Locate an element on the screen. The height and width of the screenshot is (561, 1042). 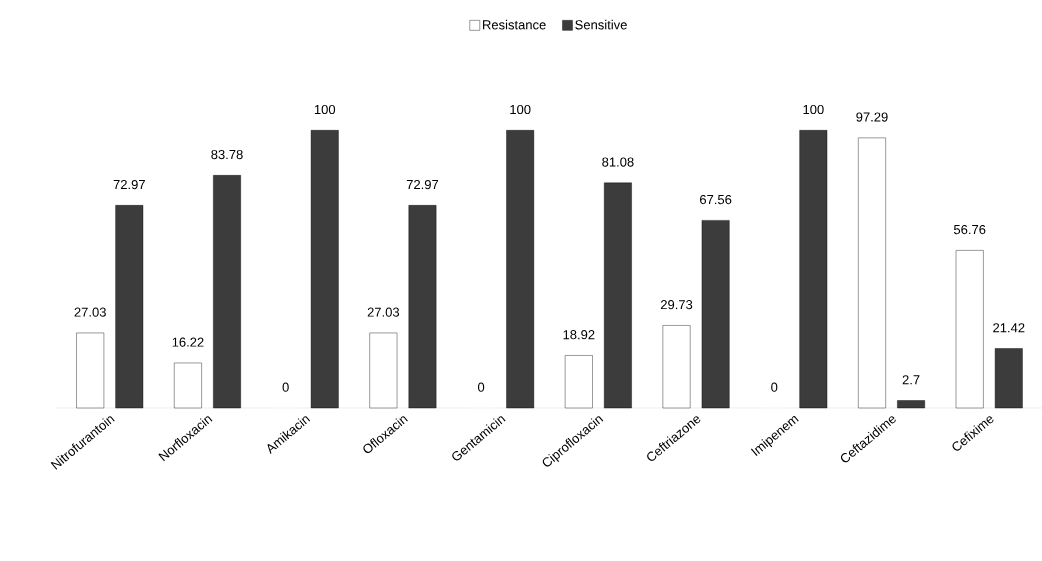
data-label: 16.22 is located at coordinates (188, 342).